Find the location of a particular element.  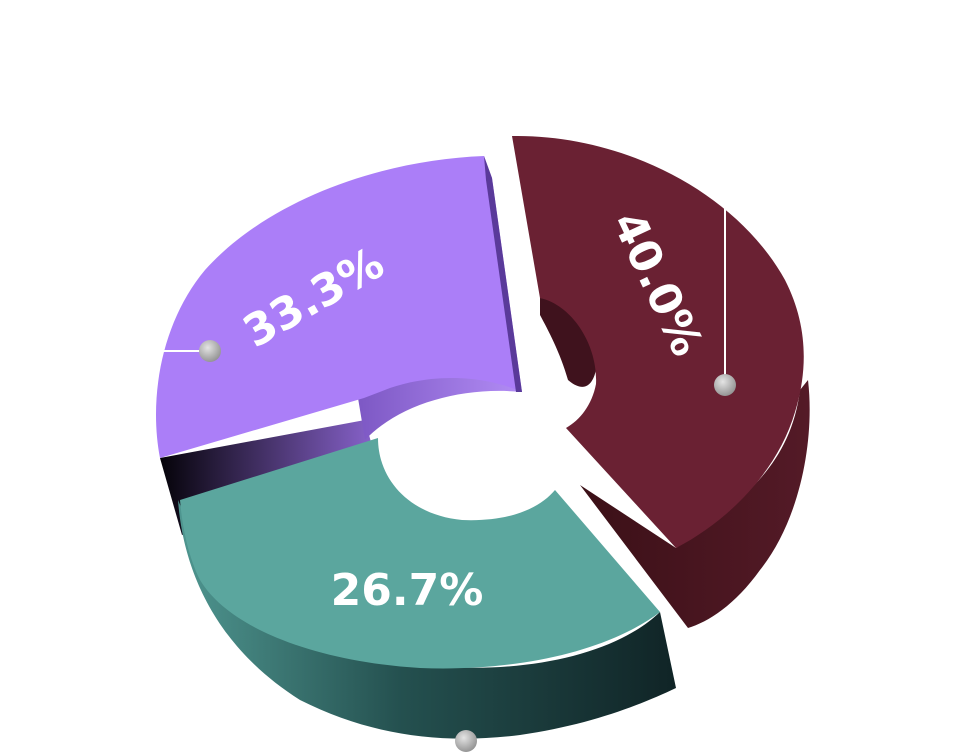

slice-40-0-inner-wall is located at coordinates (568, 342).